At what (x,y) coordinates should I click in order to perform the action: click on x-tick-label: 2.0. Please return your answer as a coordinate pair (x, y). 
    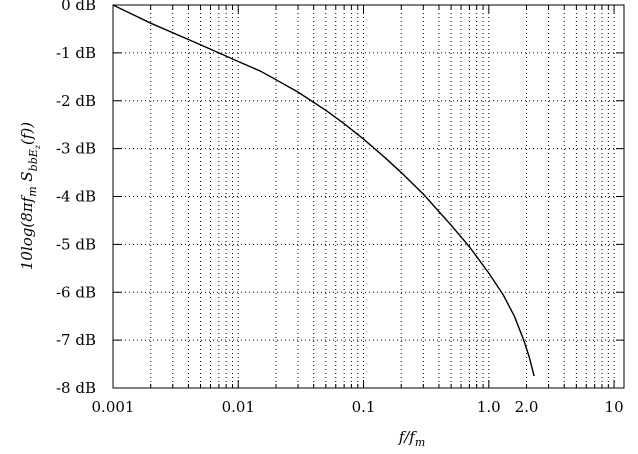
    Looking at the image, I should click on (527, 407).